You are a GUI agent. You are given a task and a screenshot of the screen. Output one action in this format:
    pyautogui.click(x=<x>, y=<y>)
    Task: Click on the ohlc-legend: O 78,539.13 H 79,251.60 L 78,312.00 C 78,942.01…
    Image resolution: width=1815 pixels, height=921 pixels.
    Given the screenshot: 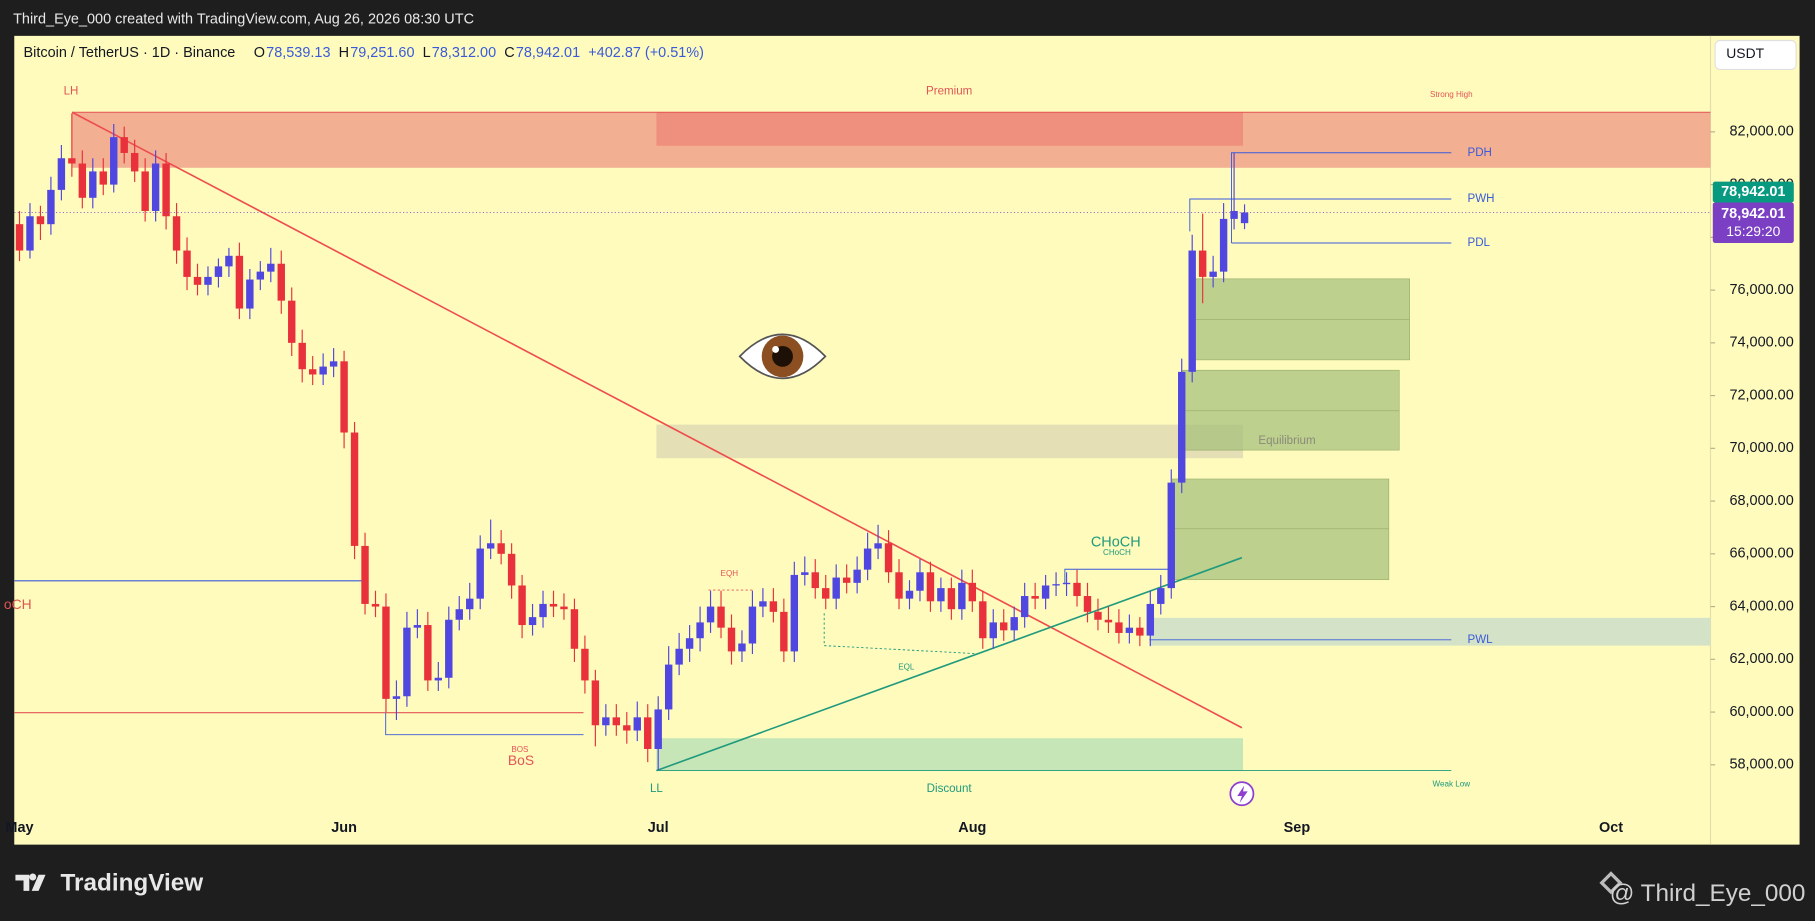 What is the action you would take?
    pyautogui.click(x=479, y=53)
    